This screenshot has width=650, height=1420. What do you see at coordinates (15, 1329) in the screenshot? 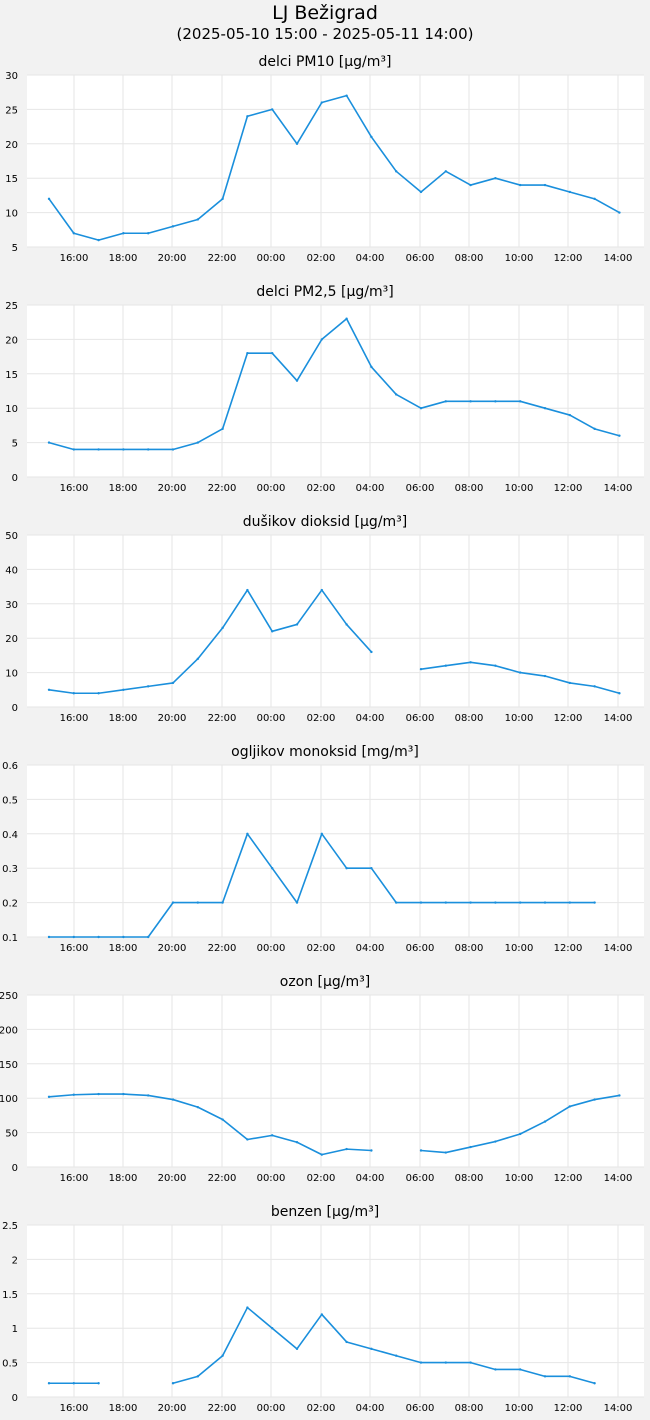
I see `y-tick-label: 1` at bounding box center [15, 1329].